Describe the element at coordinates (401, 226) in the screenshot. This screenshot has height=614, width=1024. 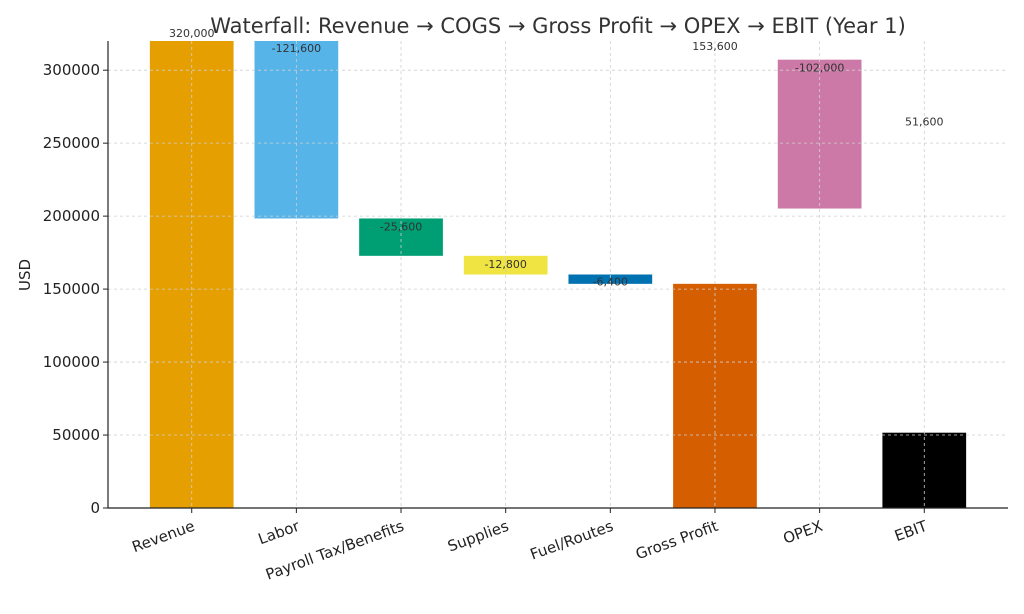
I see `data-label: -25,600` at that location.